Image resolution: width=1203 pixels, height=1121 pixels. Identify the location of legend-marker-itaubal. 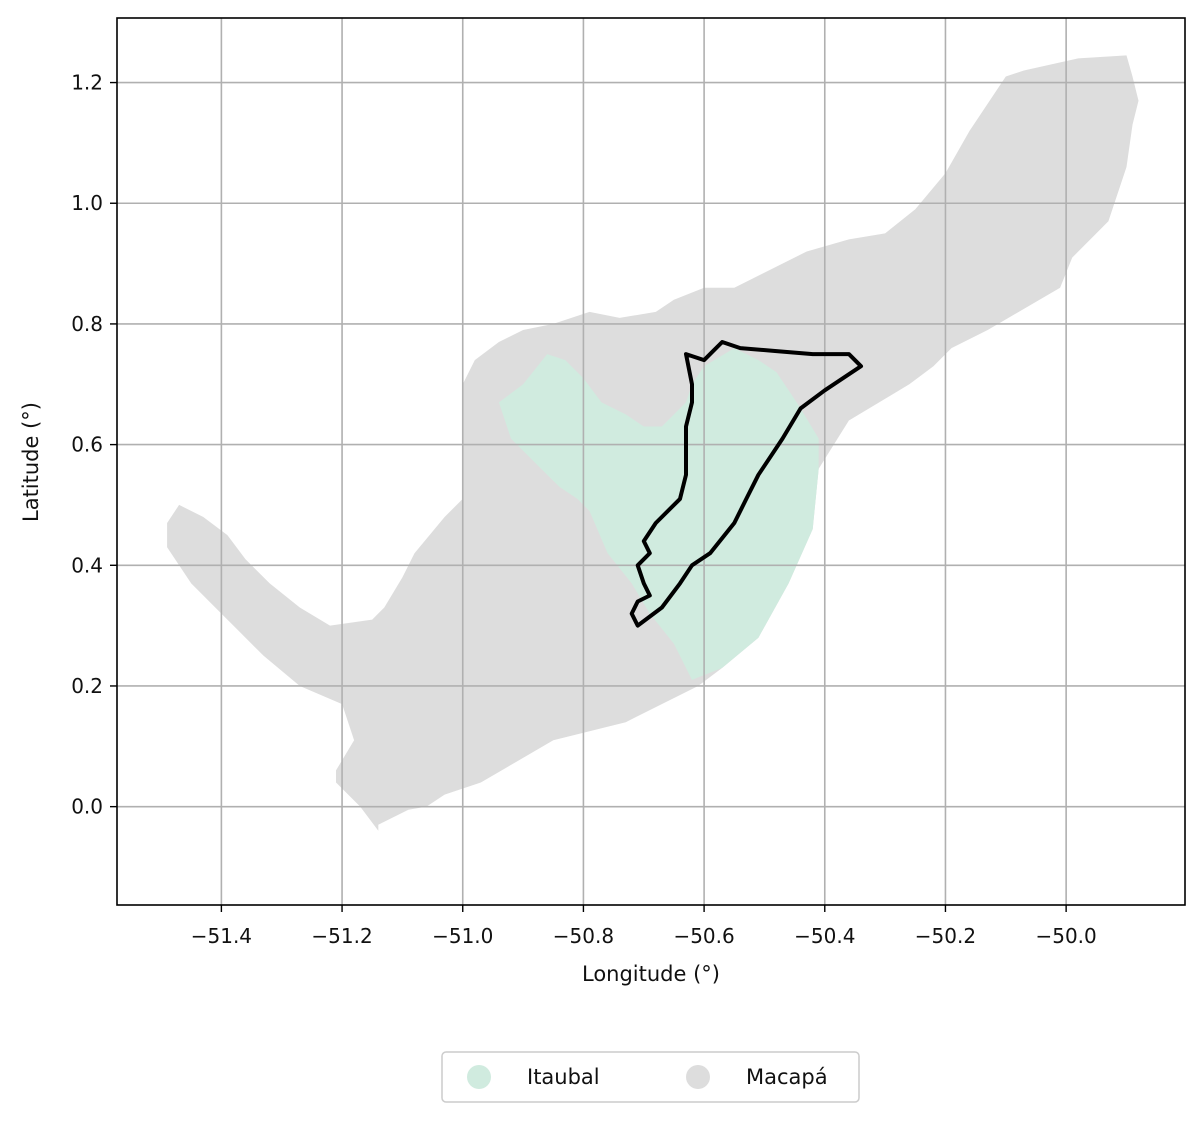
(479, 1077).